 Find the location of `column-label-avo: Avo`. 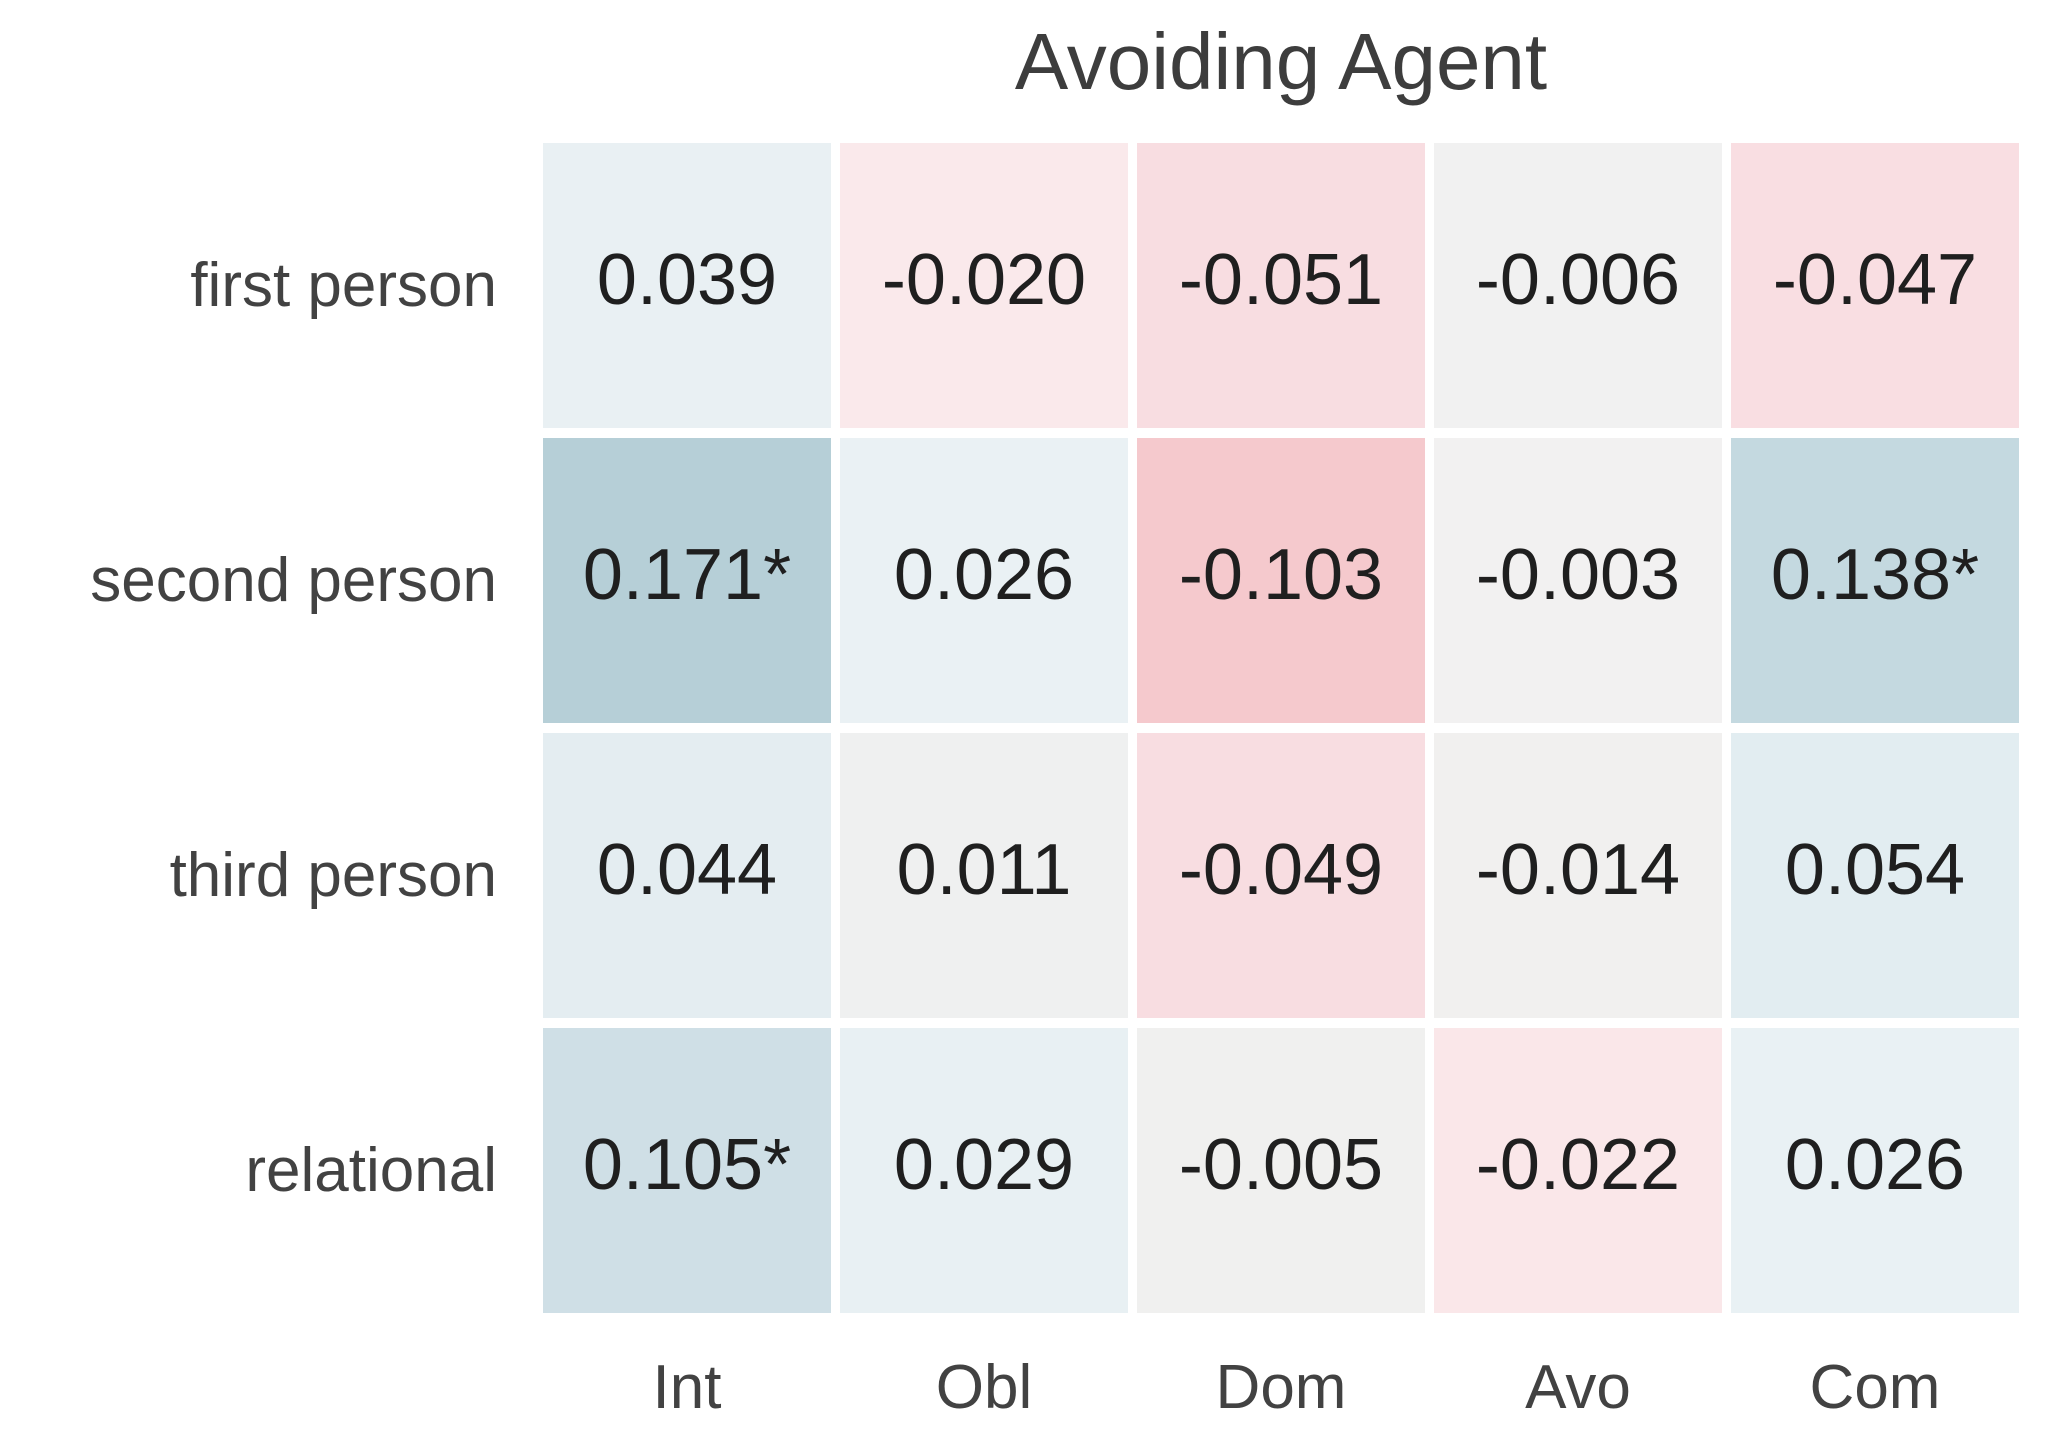

column-label-avo: Avo is located at coordinates (1578, 1387).